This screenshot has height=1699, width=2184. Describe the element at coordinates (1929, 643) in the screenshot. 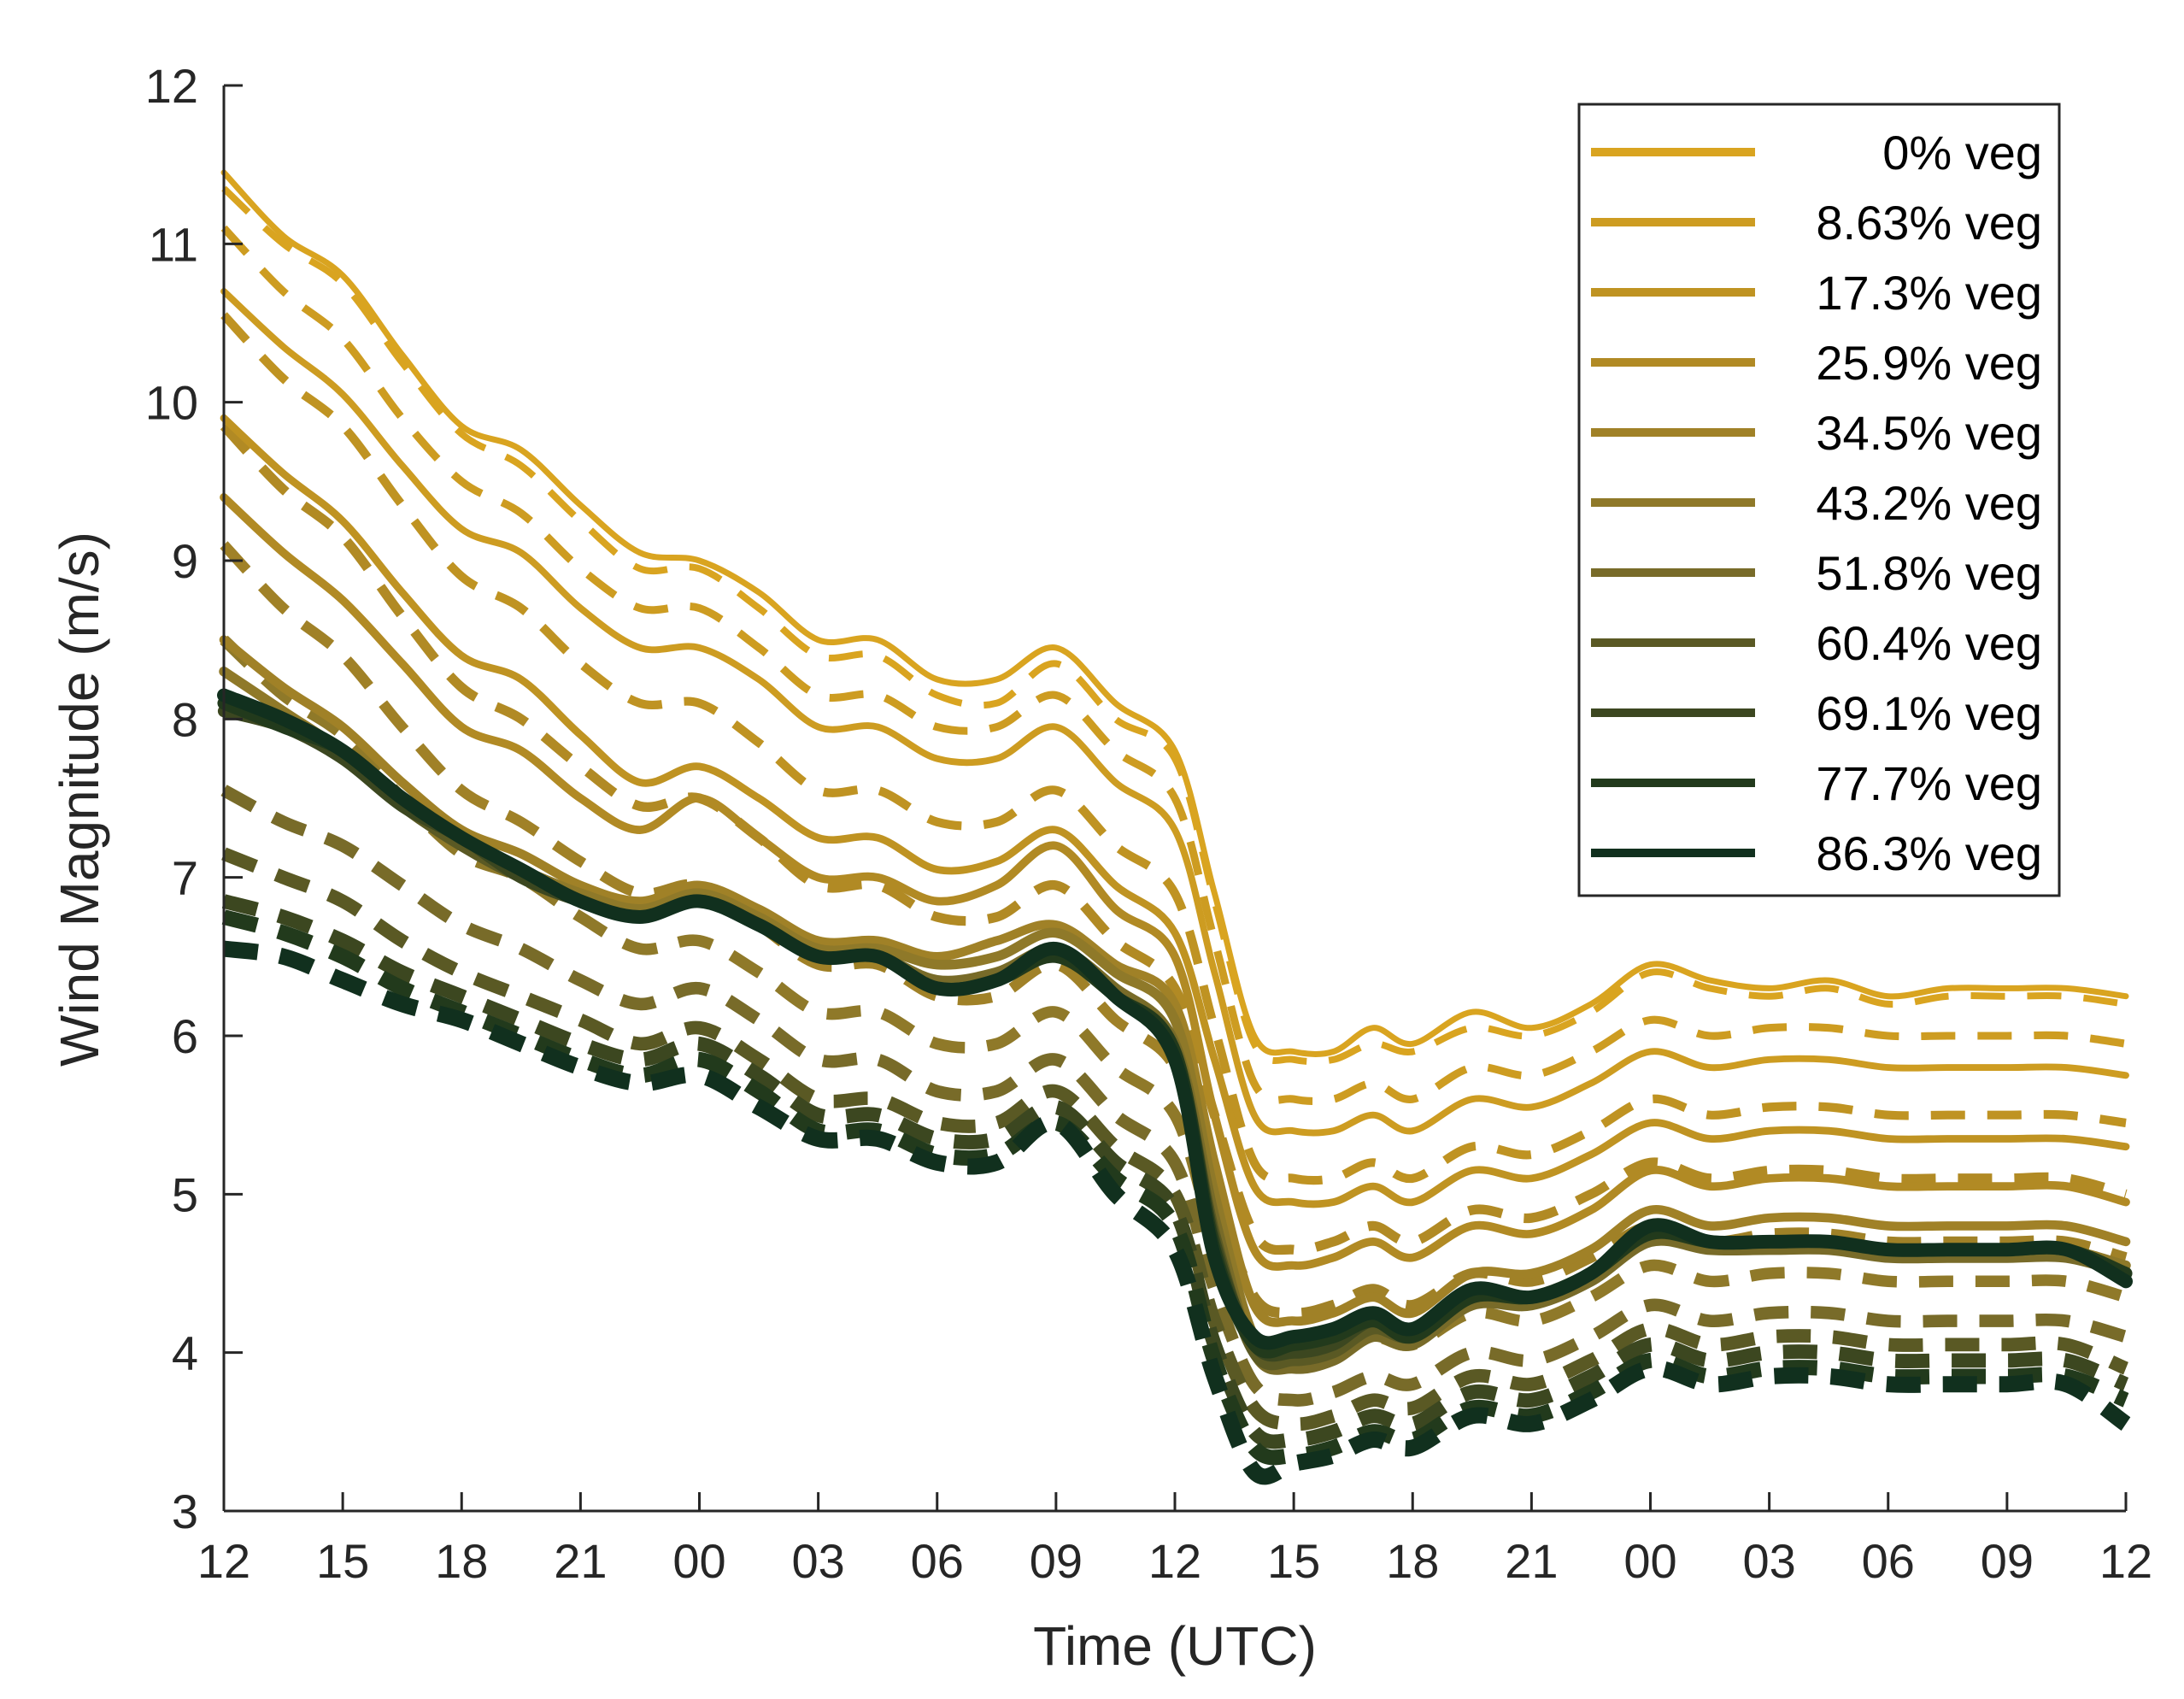

I see `legend-label-60-4pct-veg: 60.4% veg` at that location.